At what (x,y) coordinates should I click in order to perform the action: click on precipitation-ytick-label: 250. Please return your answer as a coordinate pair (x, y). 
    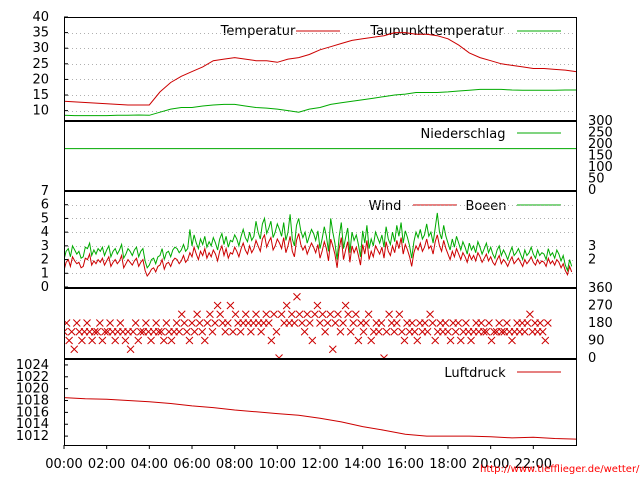
    Looking at the image, I should click on (600, 133).